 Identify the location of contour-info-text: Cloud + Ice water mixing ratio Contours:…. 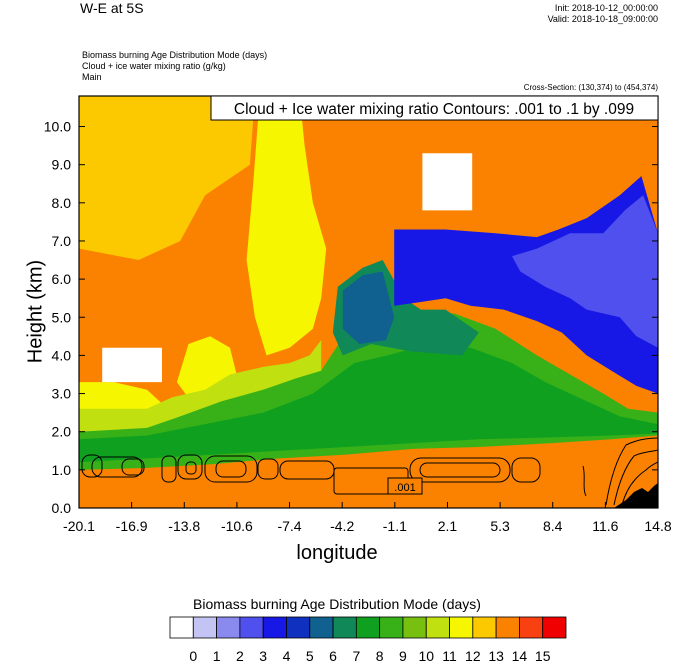
(434, 109).